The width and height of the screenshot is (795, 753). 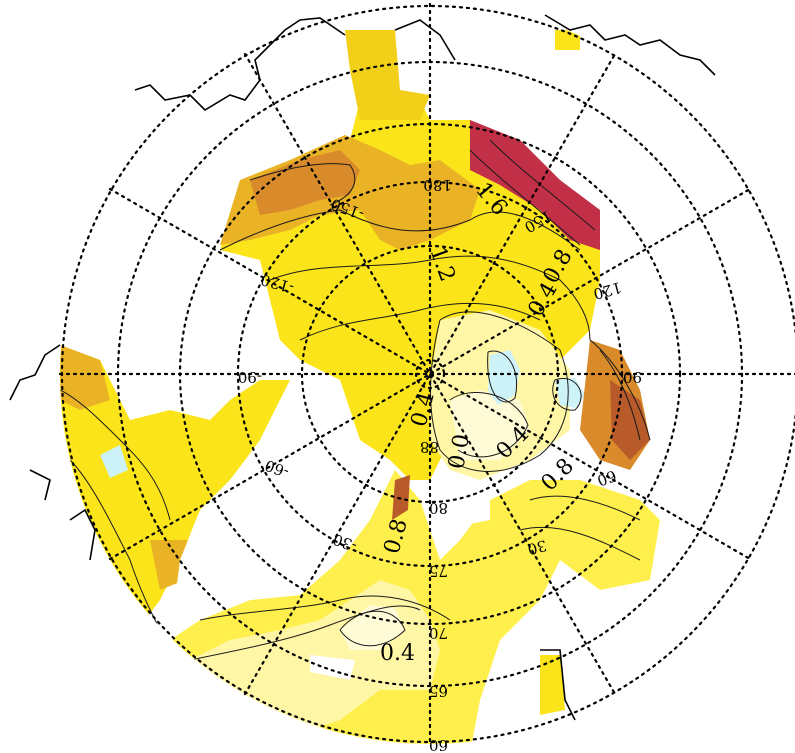 I want to click on longitude-label-30: 30, so click(x=537, y=547).